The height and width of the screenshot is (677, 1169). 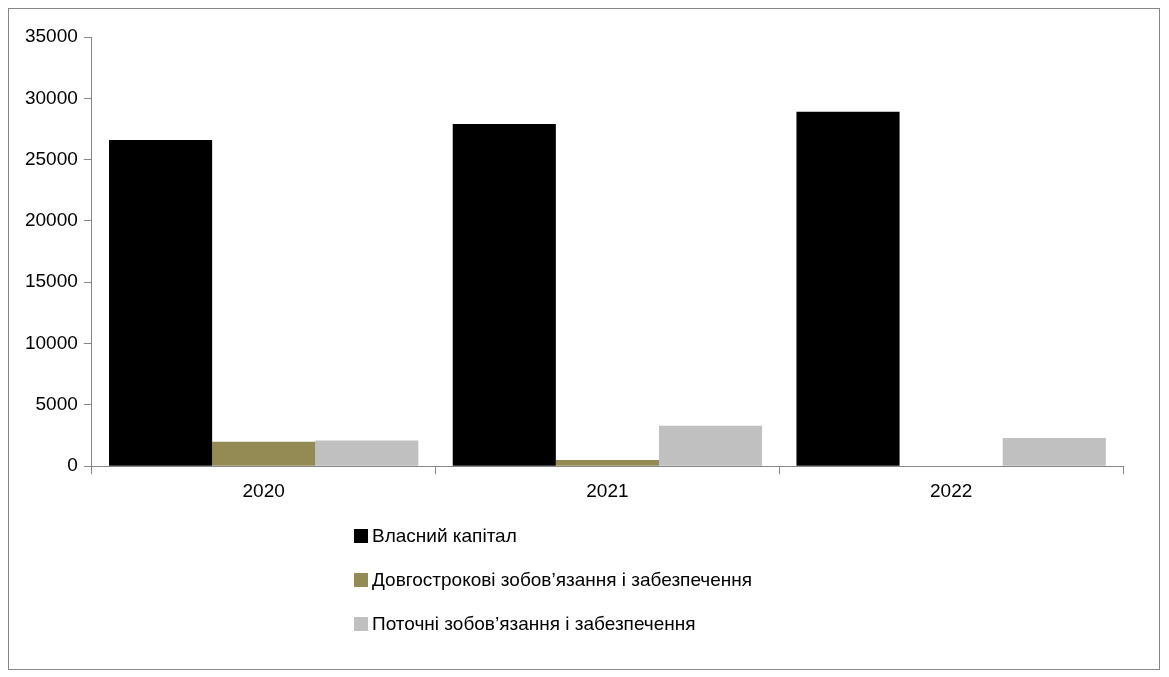 I want to click on x-tick-label: 2021, so click(x=607, y=490).